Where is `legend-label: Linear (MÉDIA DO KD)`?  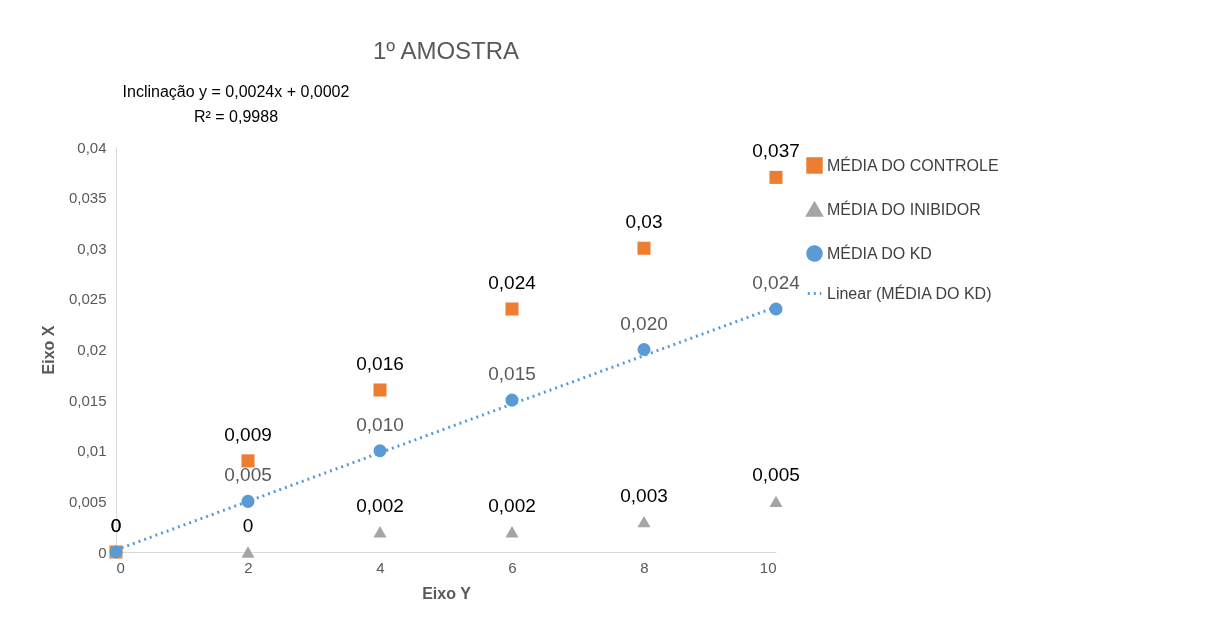
legend-label: Linear (MÉDIA DO KD) is located at coordinates (909, 292).